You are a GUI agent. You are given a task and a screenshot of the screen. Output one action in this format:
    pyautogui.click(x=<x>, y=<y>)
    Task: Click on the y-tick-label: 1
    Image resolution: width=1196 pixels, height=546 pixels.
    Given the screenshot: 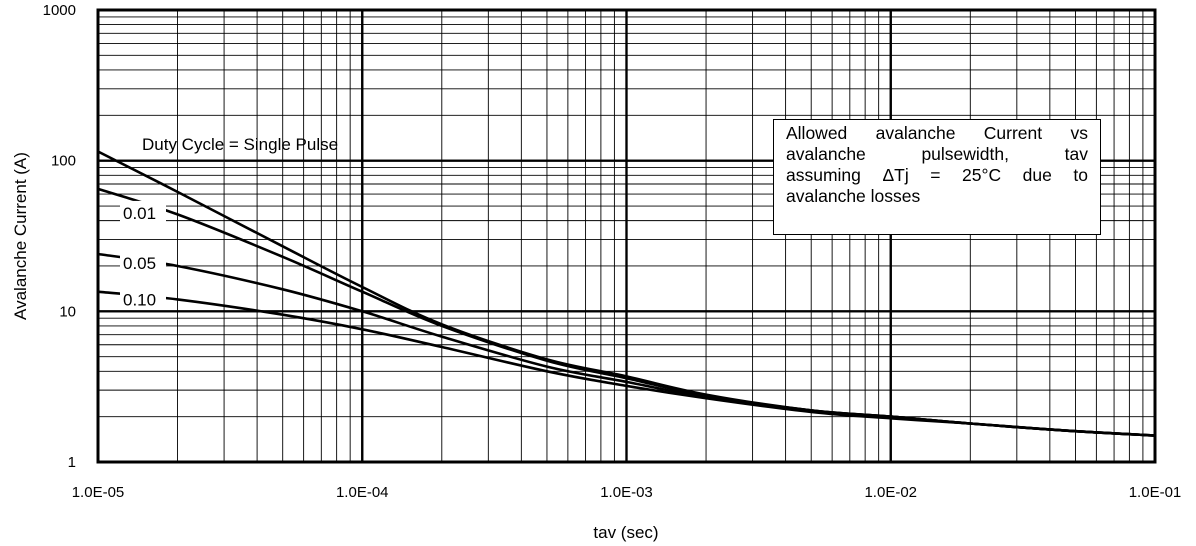 What is the action you would take?
    pyautogui.click(x=72, y=462)
    